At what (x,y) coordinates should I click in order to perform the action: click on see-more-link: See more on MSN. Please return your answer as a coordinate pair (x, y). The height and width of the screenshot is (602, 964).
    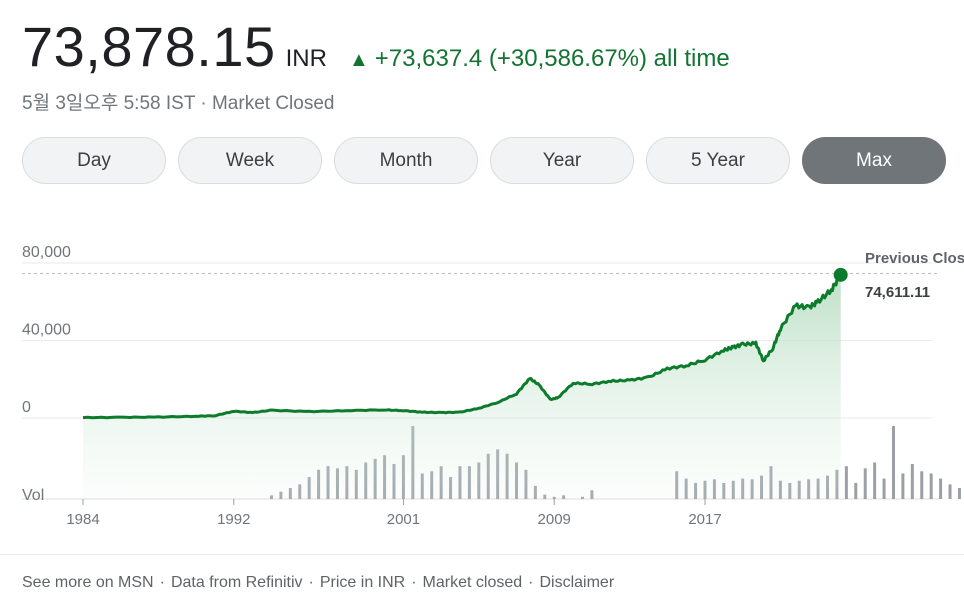
    Looking at the image, I should click on (88, 582).